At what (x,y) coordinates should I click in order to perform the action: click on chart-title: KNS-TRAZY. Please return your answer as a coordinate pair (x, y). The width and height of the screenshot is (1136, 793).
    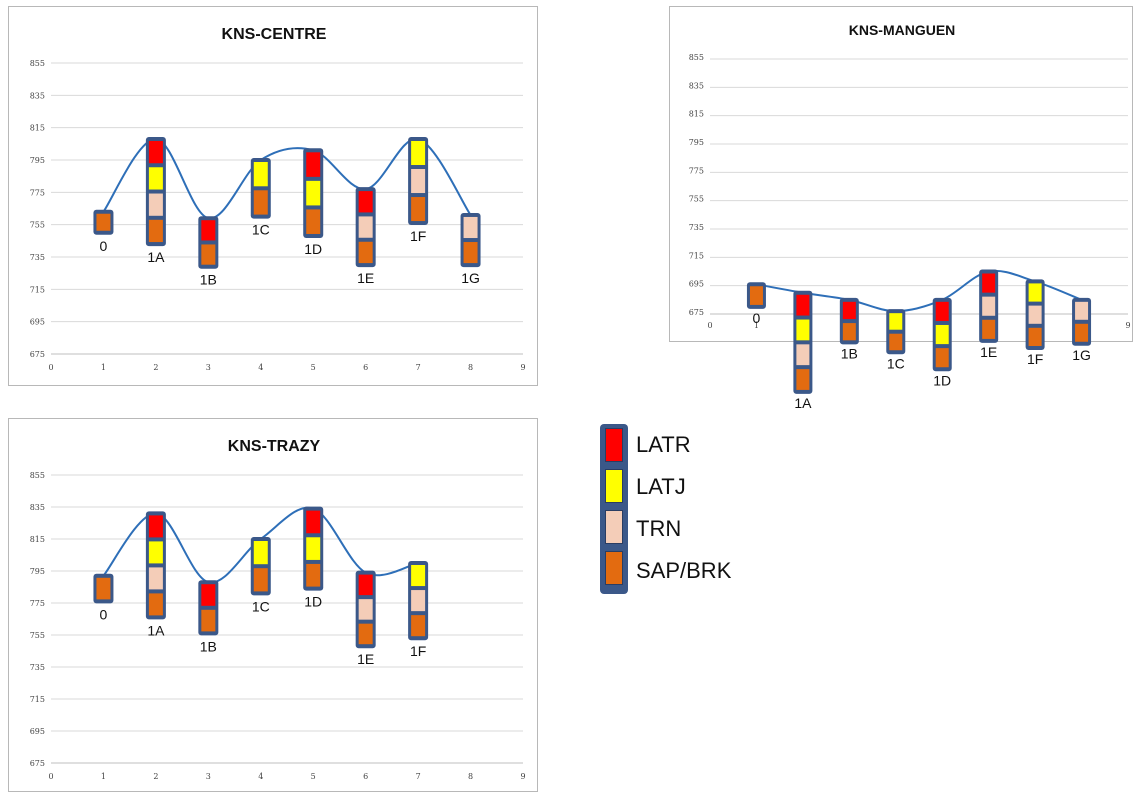
    Looking at the image, I should click on (274, 446).